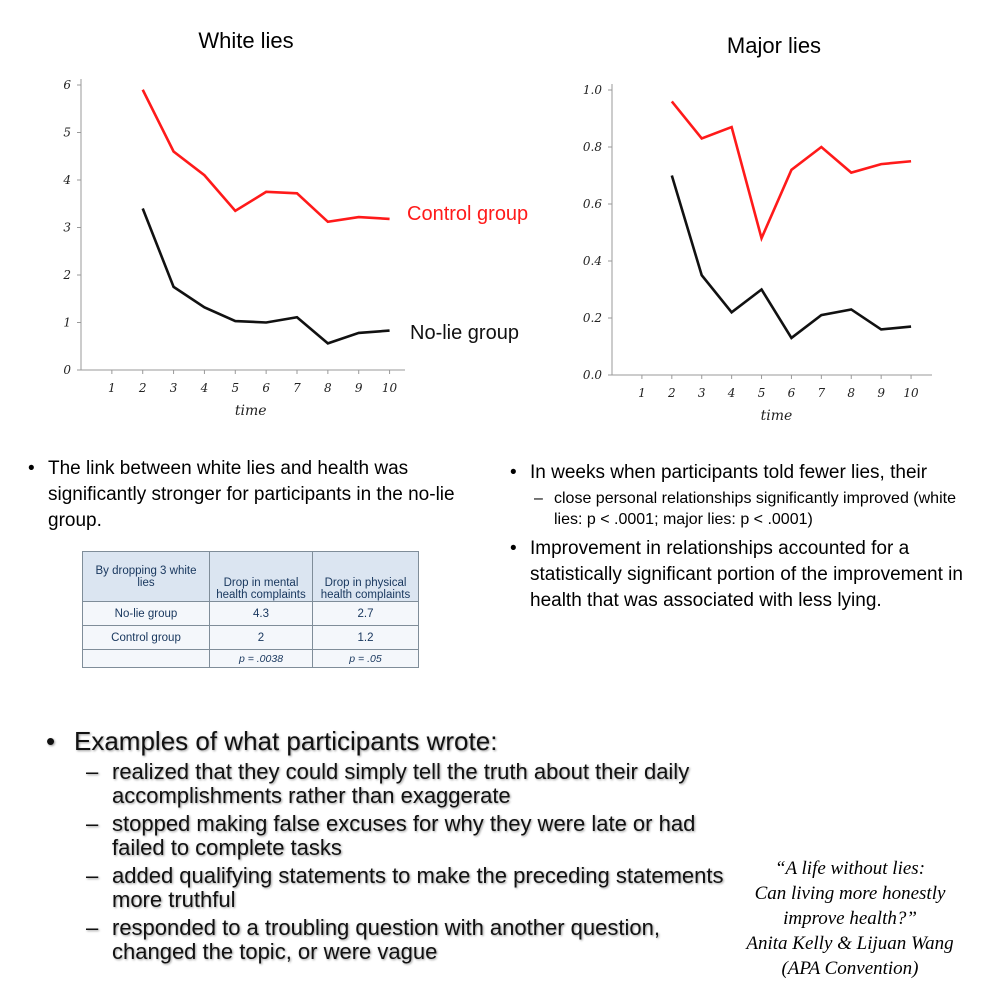  I want to click on citation-line: Anita Kelly & Lijuan Wang, so click(850, 943).